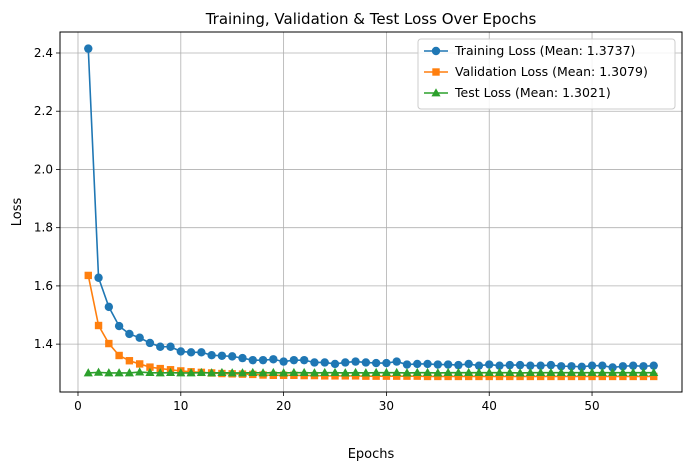  Describe the element at coordinates (43, 286) in the screenshot. I see `y-tick-label: 1.6` at that location.